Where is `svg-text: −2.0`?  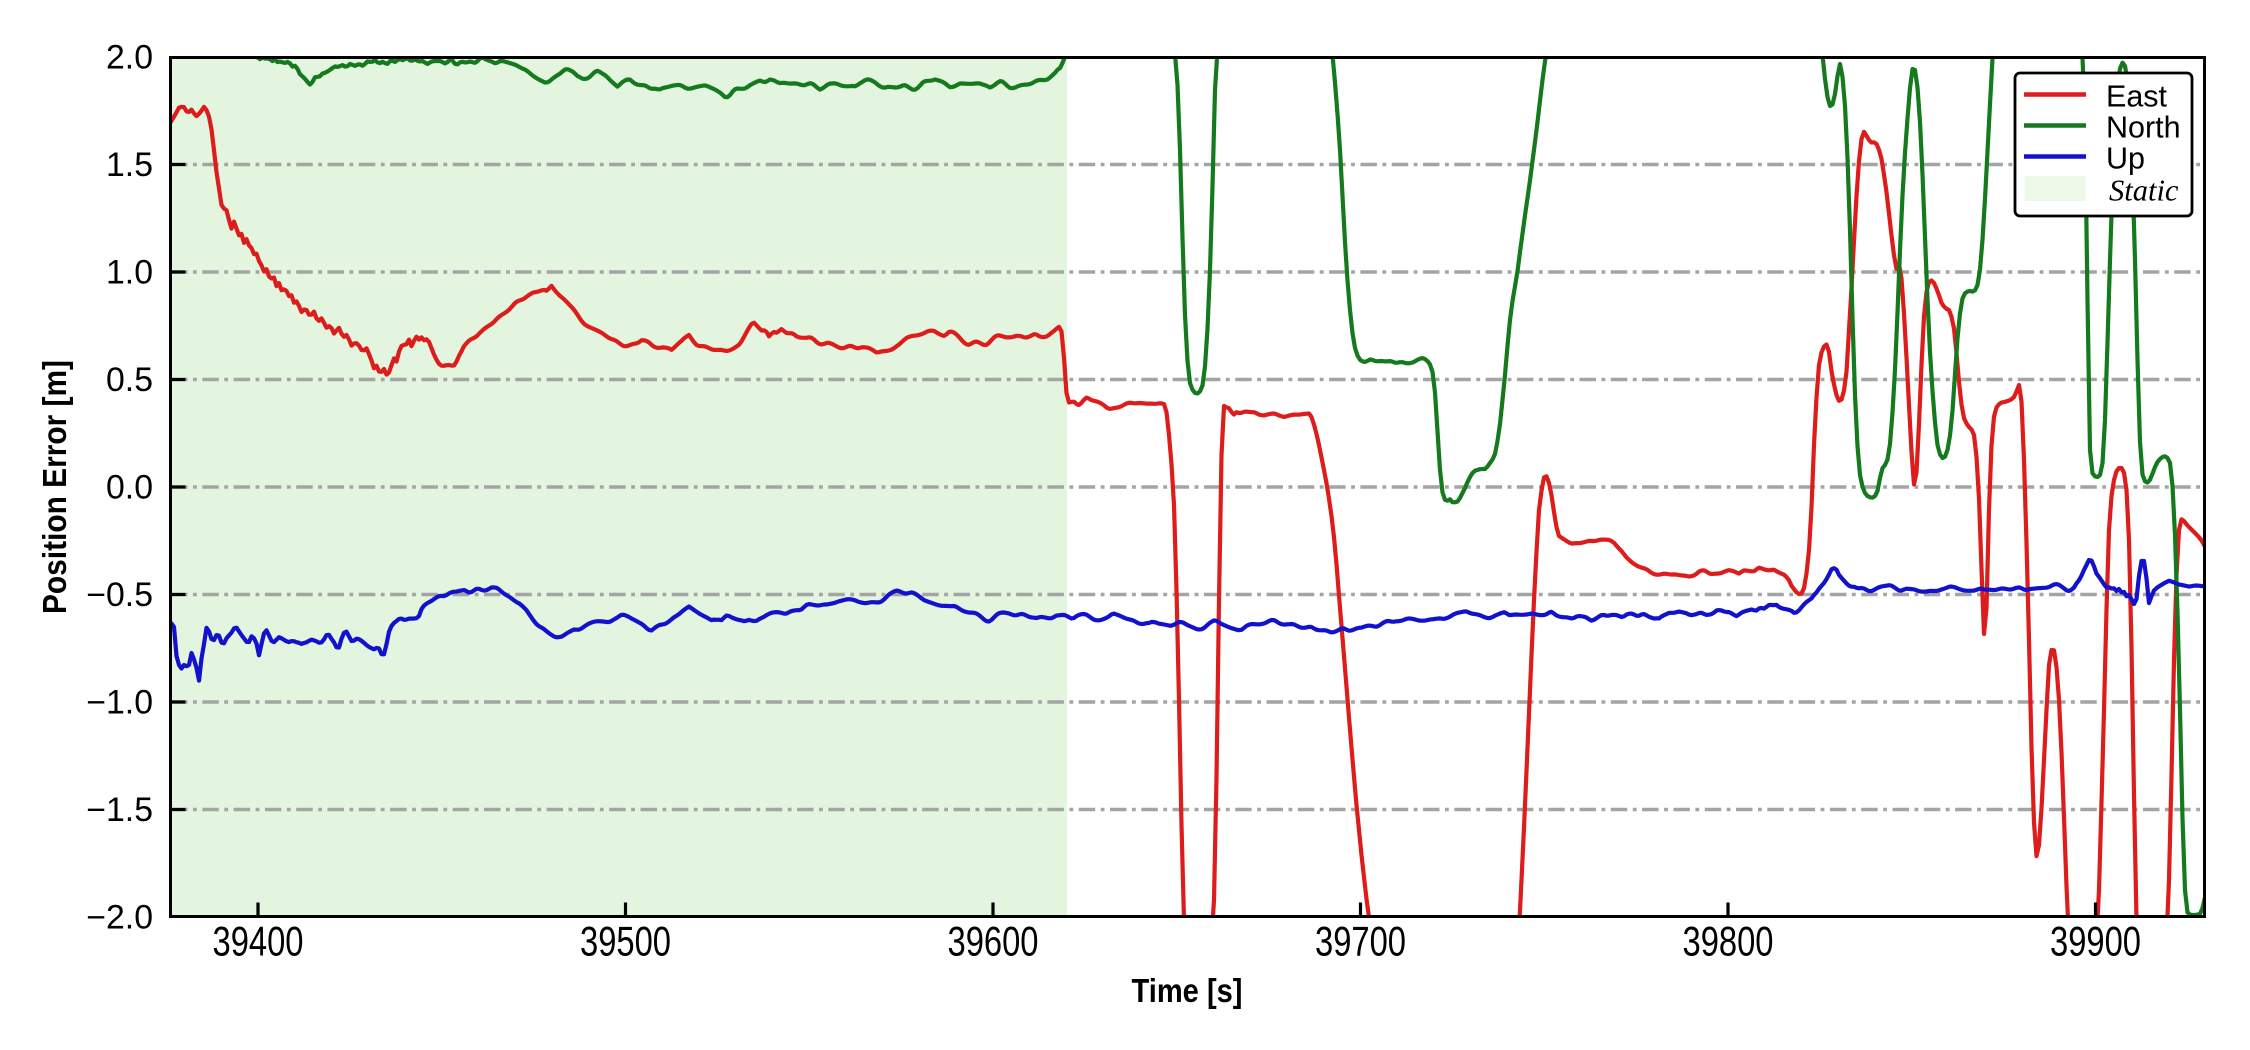
svg-text: −2.0 is located at coordinates (119, 918).